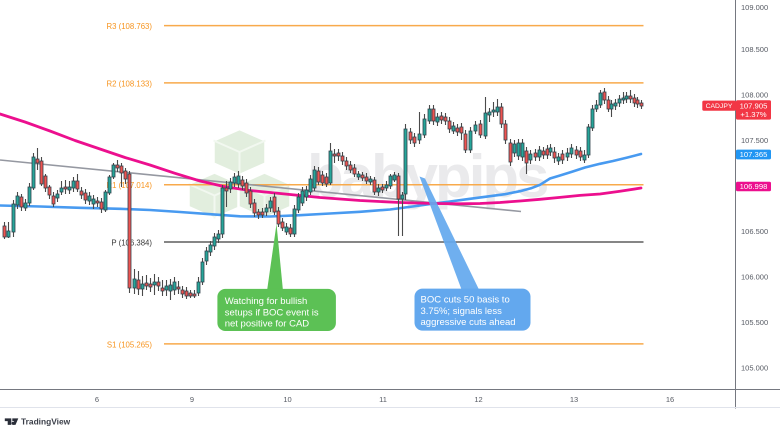 This screenshot has height=434, width=780. Describe the element at coordinates (129, 344) in the screenshot. I see `svg-text: S1 (105.265)` at that location.